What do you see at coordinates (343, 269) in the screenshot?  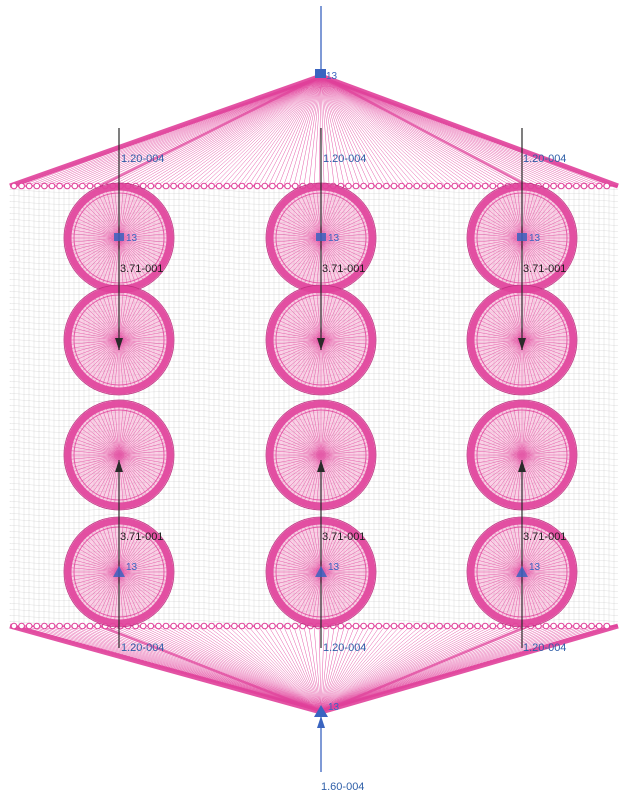 I see `top-circle-load-center: 3.71-001` at bounding box center [343, 269].